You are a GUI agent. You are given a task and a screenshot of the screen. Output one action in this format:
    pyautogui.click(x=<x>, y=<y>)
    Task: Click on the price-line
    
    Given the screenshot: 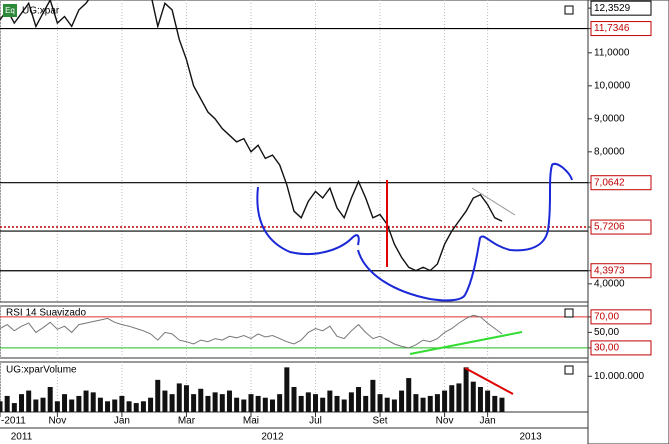 What is the action you would take?
    pyautogui.click(x=251, y=331)
    